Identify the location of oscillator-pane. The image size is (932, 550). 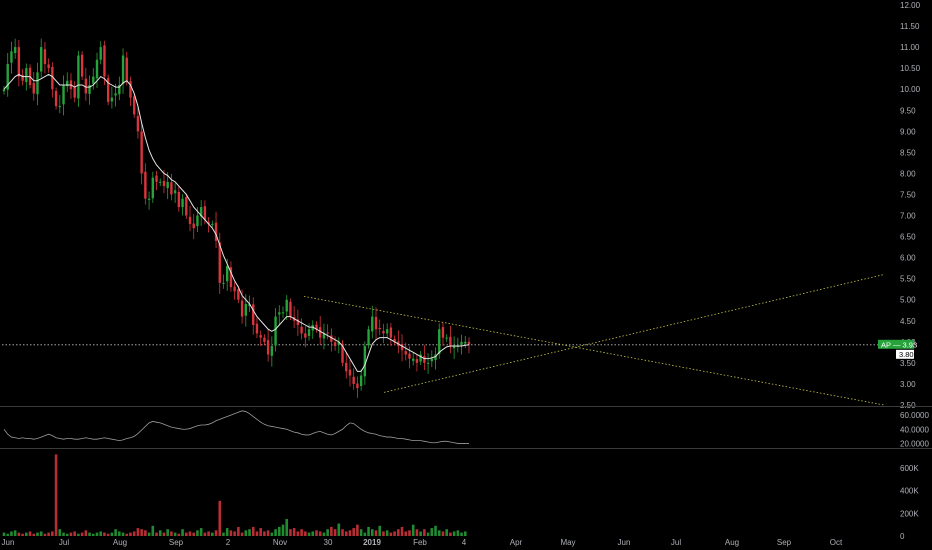
(236, 427).